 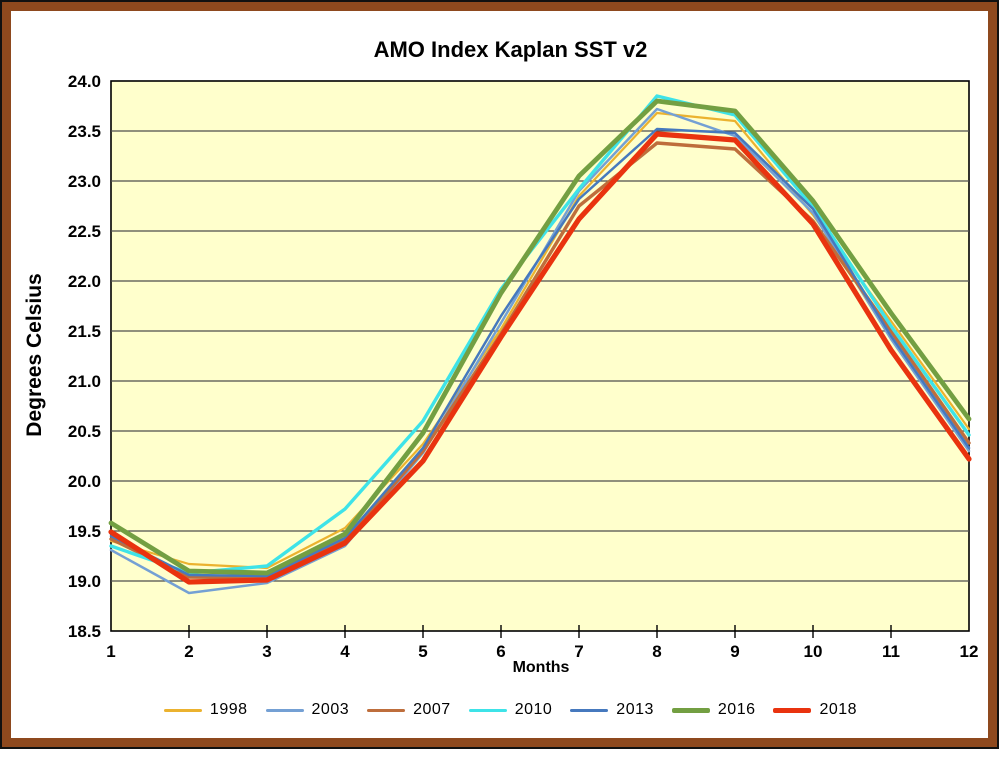 I want to click on legend-item-2016: 2016, so click(x=713, y=710).